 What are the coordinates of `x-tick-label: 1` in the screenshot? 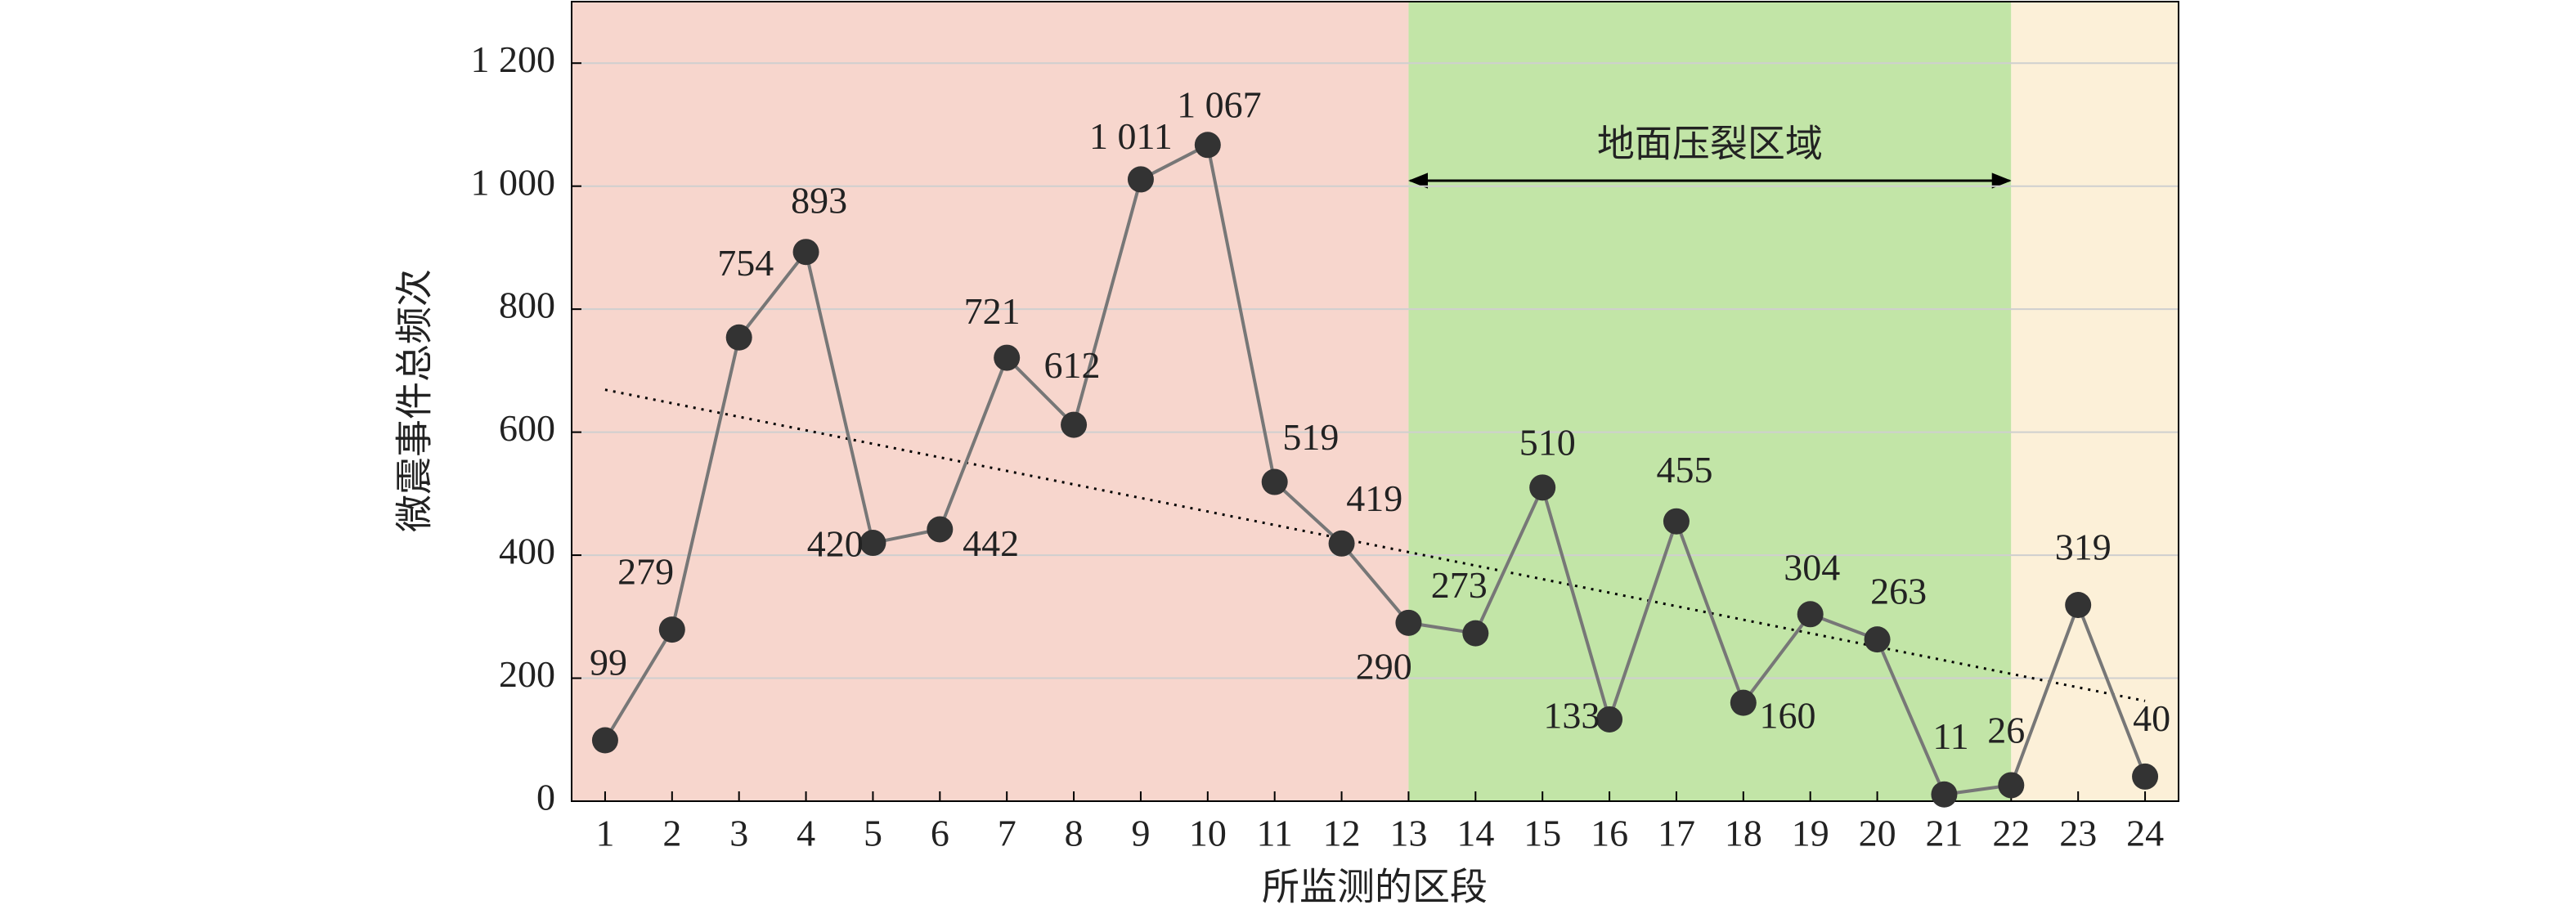 It's located at (604, 833).